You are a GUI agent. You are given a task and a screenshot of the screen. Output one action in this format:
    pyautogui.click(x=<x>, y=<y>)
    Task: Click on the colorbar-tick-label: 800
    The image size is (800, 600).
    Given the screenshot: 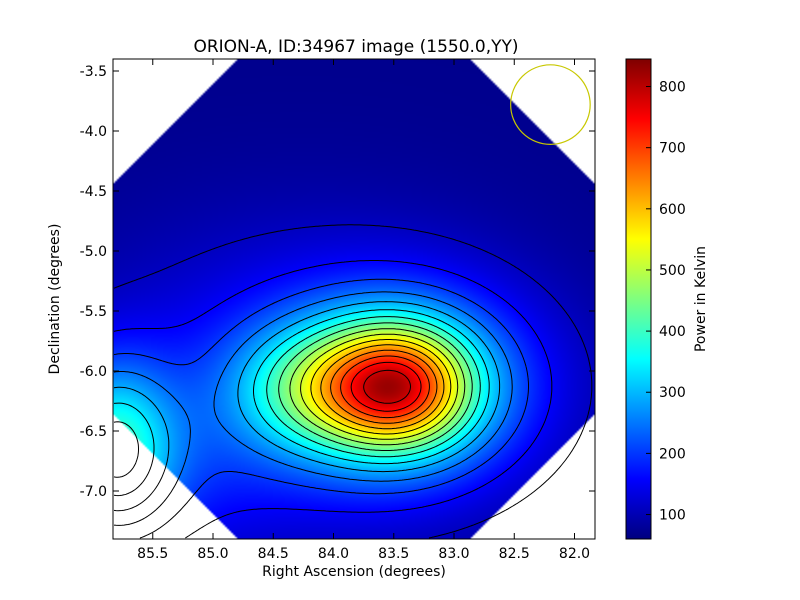 What is the action you would take?
    pyautogui.click(x=672, y=88)
    